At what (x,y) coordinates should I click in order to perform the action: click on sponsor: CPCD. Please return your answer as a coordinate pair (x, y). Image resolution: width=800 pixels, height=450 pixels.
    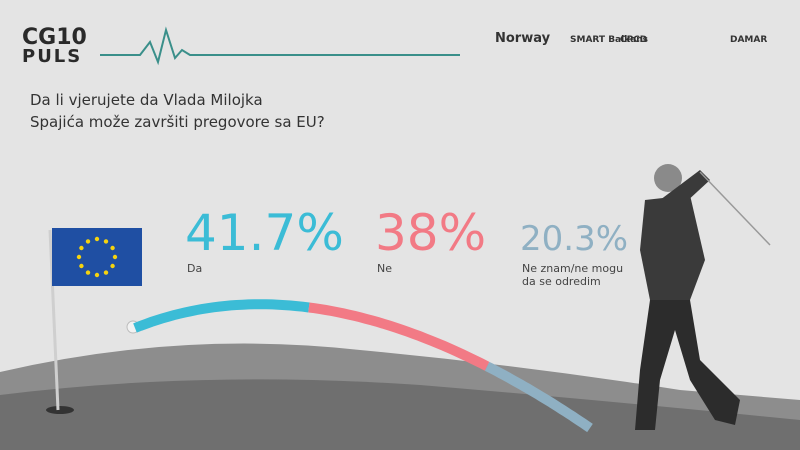
    Looking at the image, I should click on (633, 40).